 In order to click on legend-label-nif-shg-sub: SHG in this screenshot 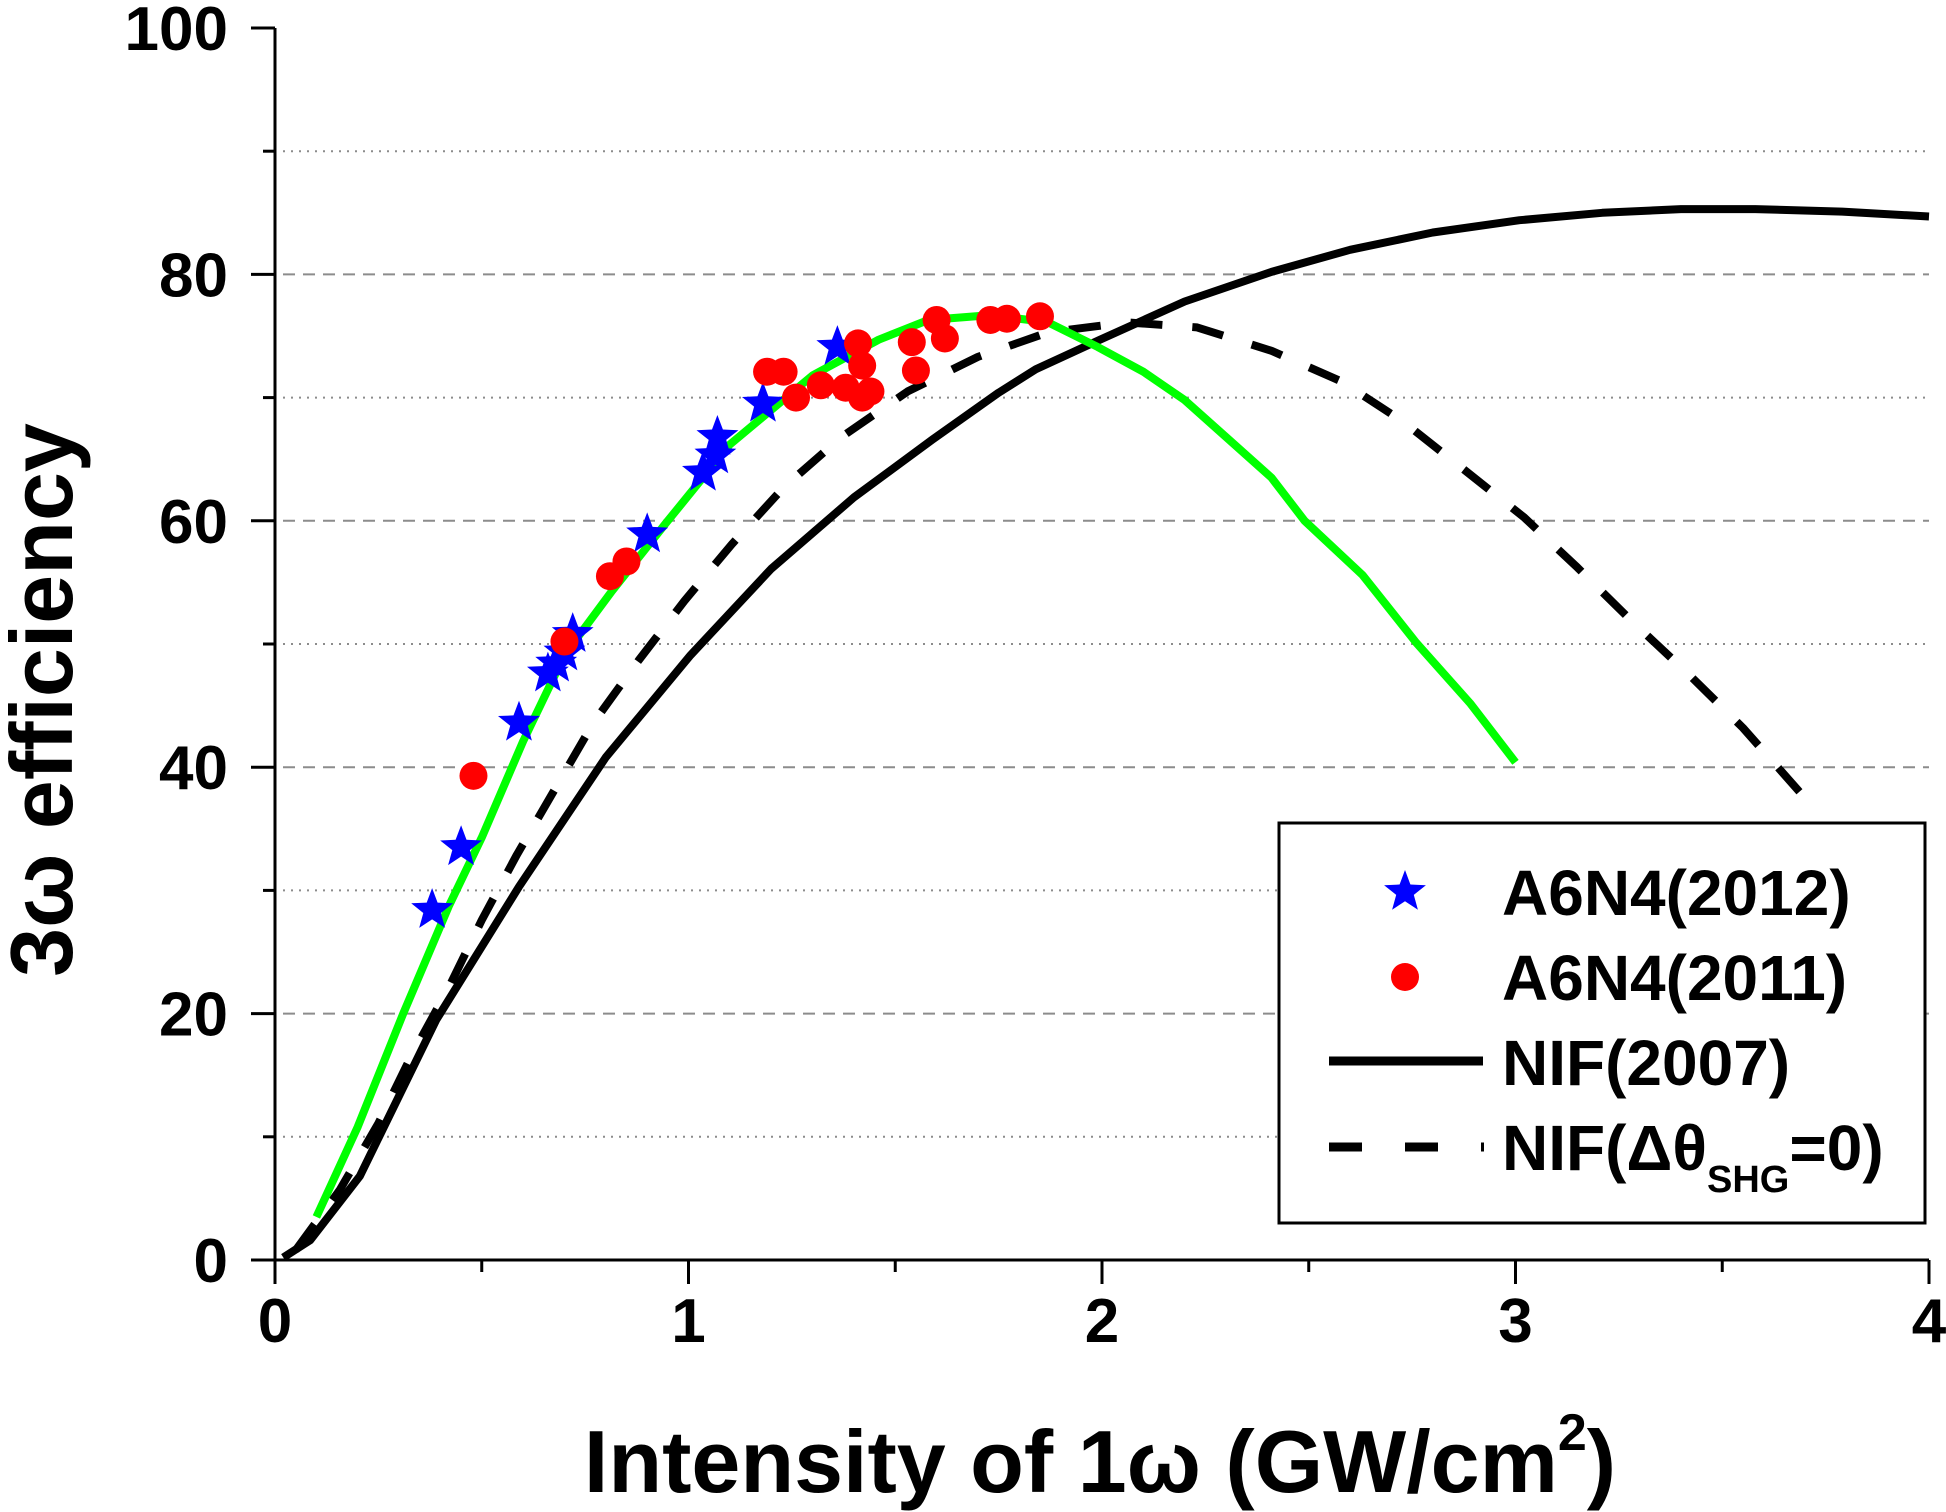, I will do `click(1748, 1180)`.